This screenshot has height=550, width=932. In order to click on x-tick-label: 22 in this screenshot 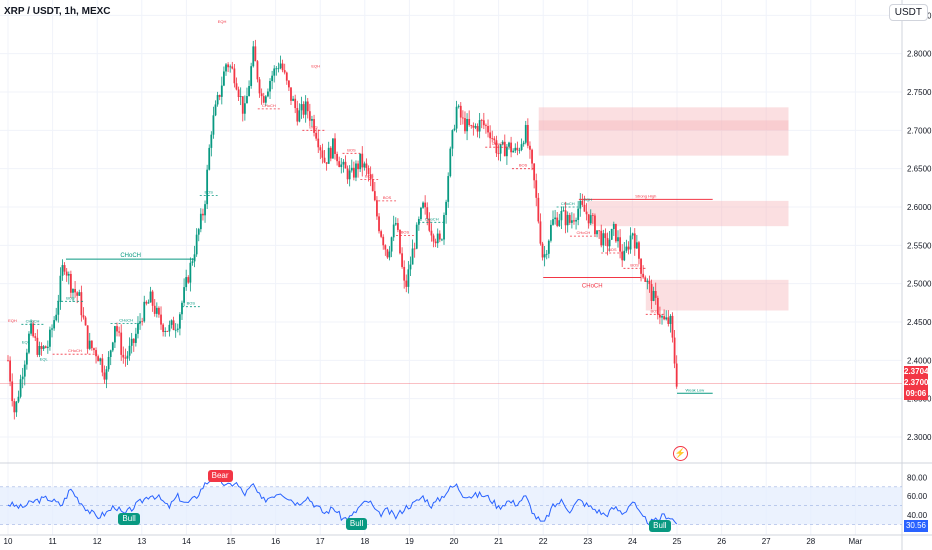, I will do `click(543, 541)`.